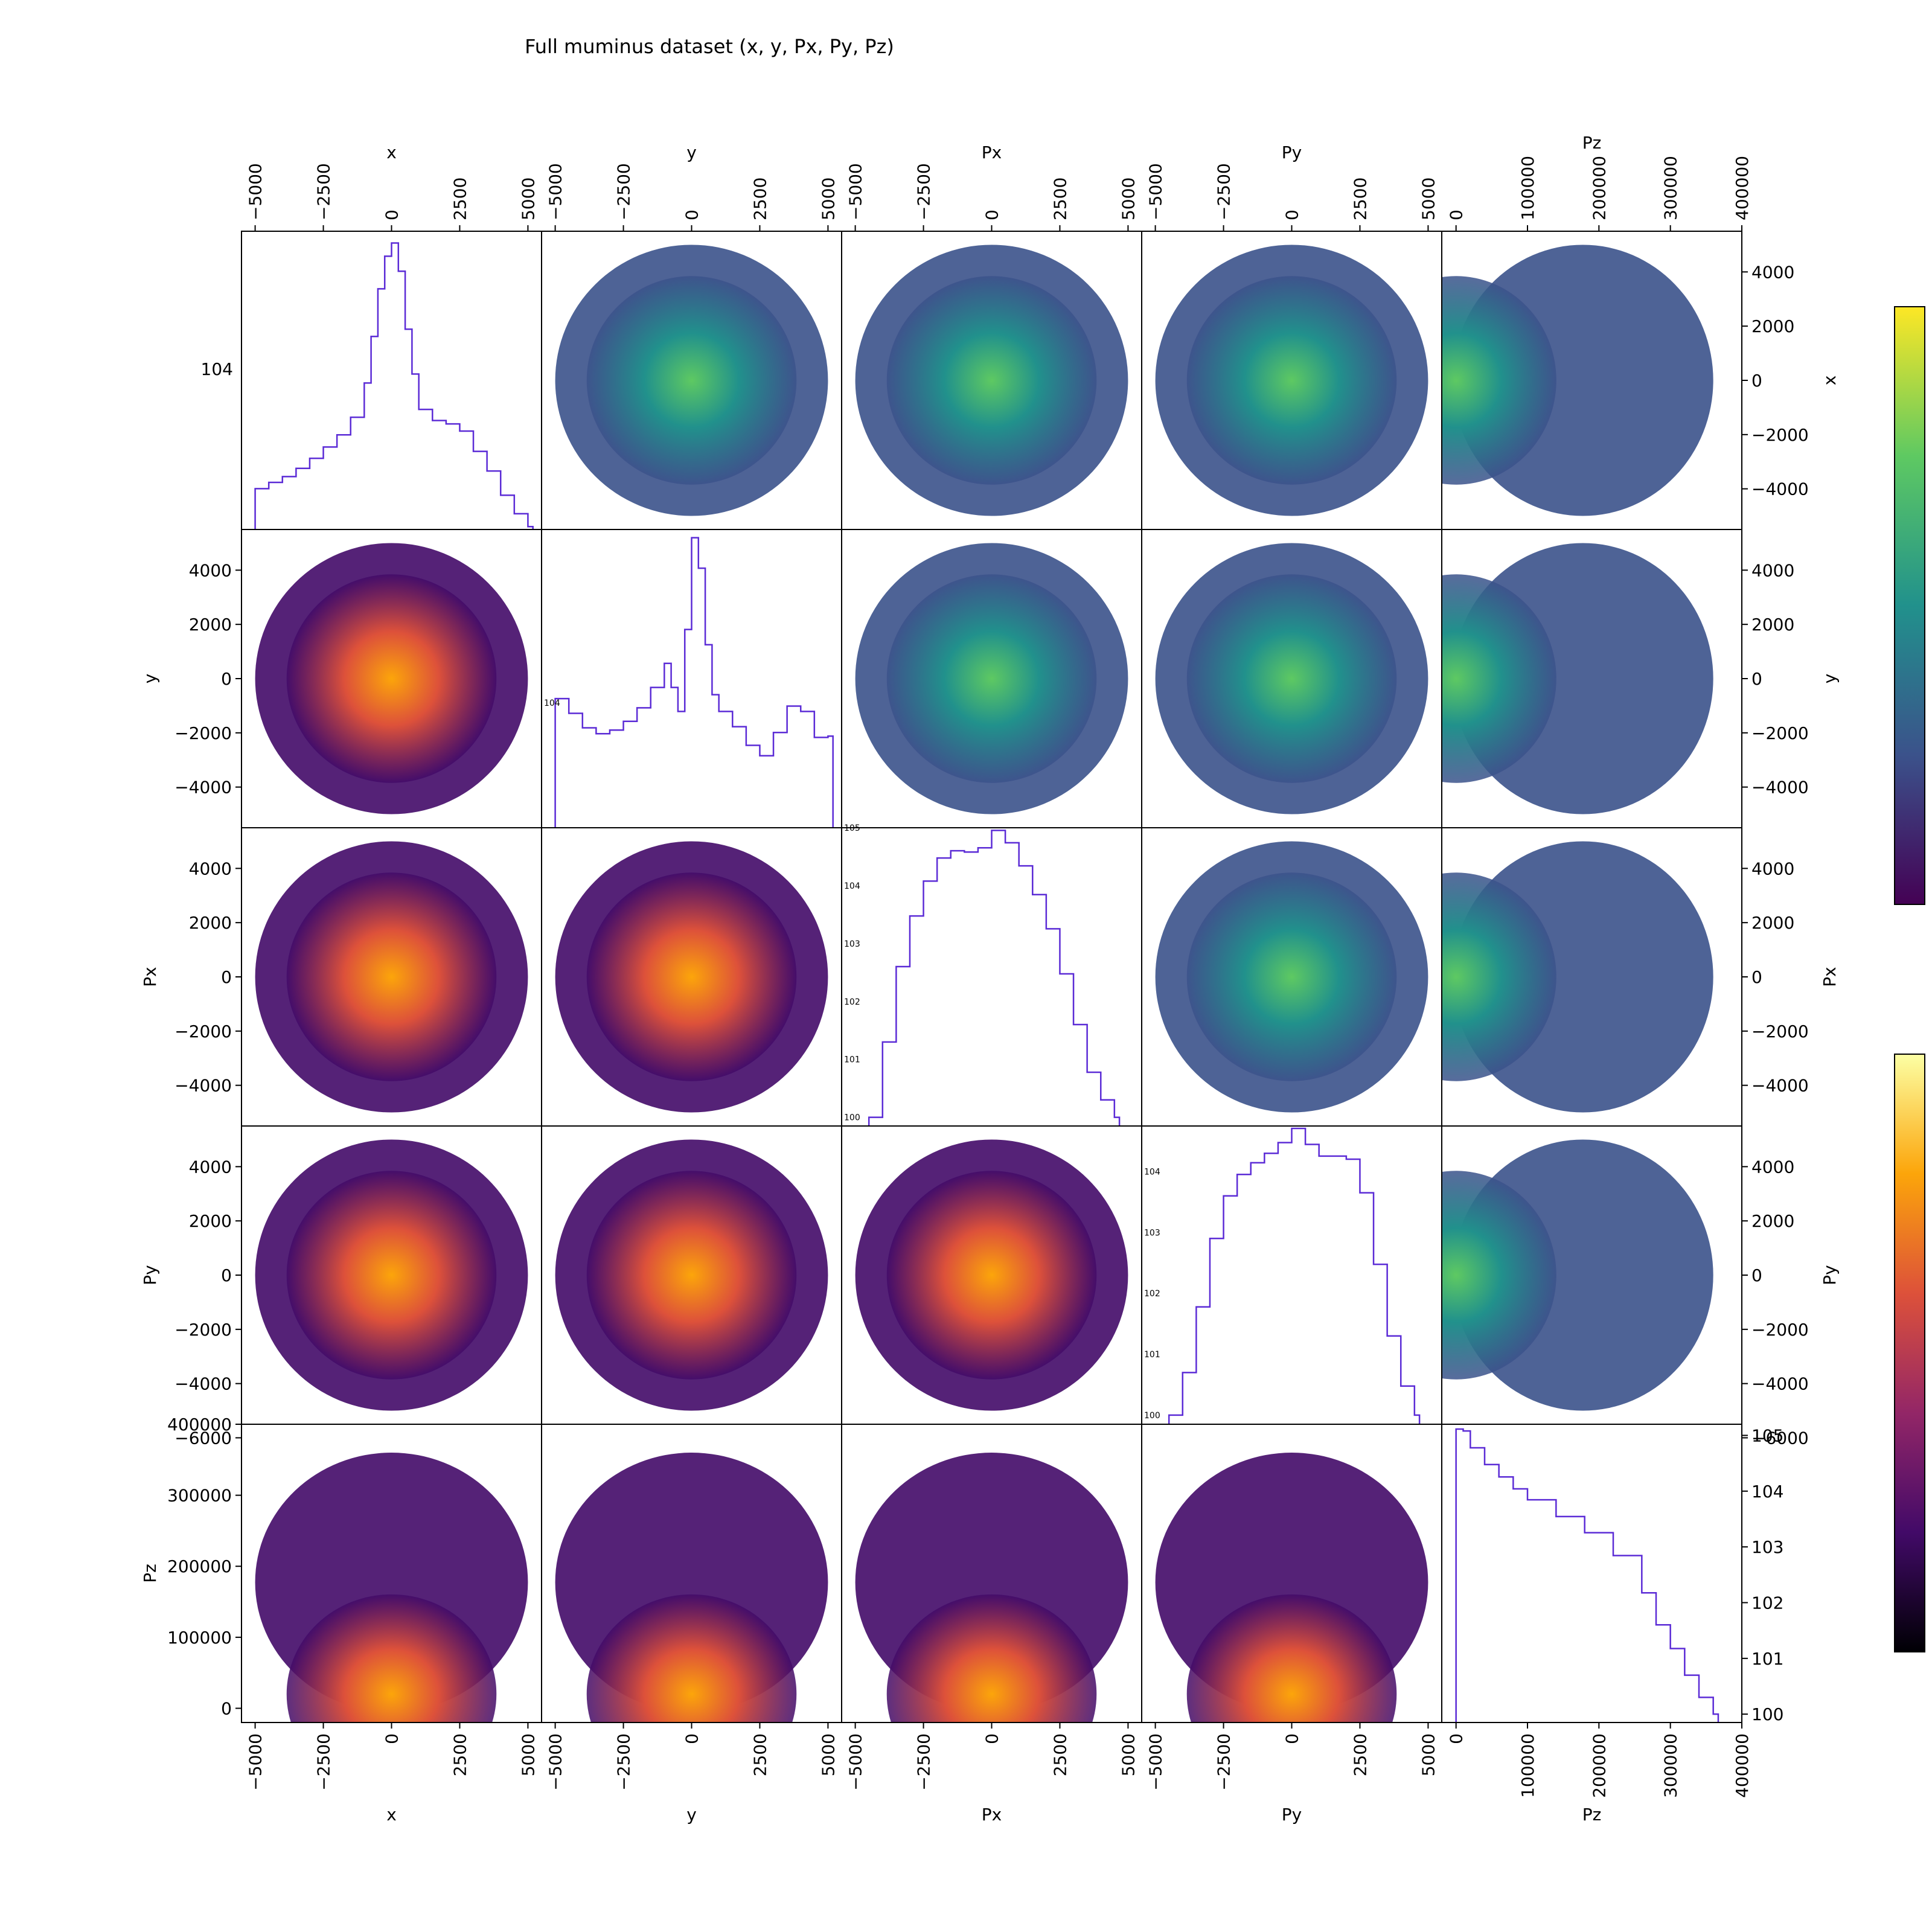 The height and width of the screenshot is (1932, 1932). I want to click on top-axis-label-x: x, so click(391, 152).